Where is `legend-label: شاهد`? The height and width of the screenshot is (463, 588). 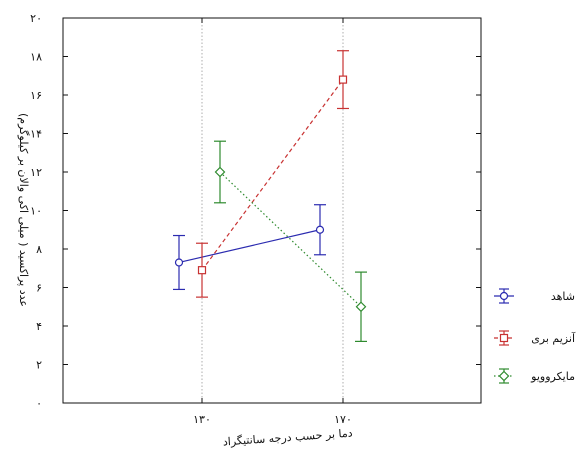
legend-label: شاهد is located at coordinates (563, 296).